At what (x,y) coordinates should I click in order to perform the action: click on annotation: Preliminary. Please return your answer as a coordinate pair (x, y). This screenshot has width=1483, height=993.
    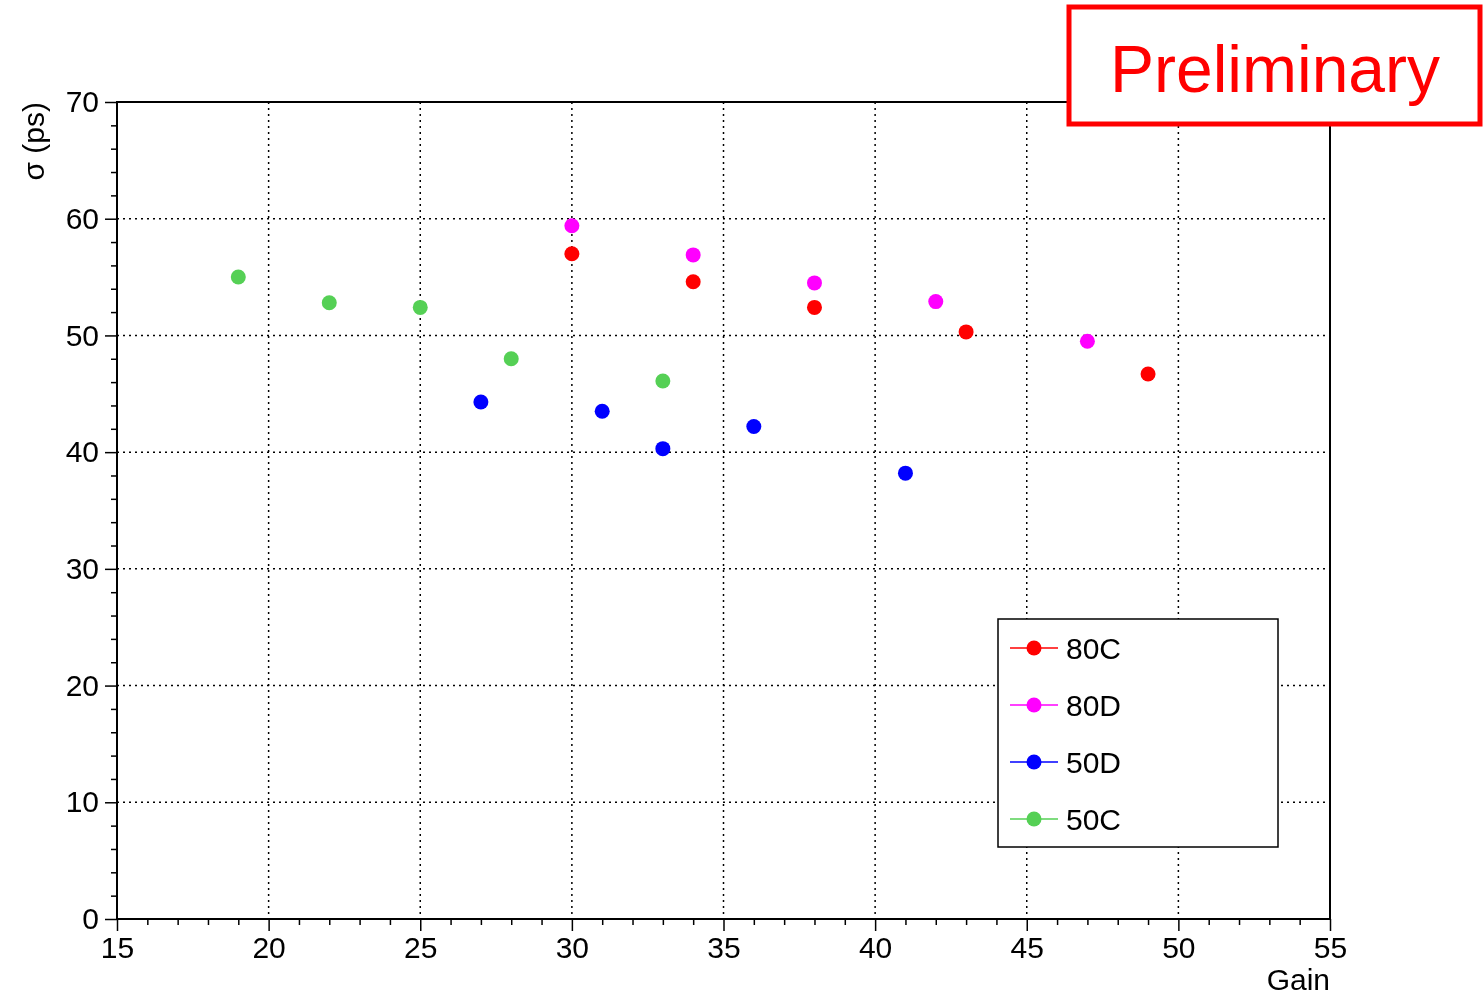
    Looking at the image, I should click on (1275, 69).